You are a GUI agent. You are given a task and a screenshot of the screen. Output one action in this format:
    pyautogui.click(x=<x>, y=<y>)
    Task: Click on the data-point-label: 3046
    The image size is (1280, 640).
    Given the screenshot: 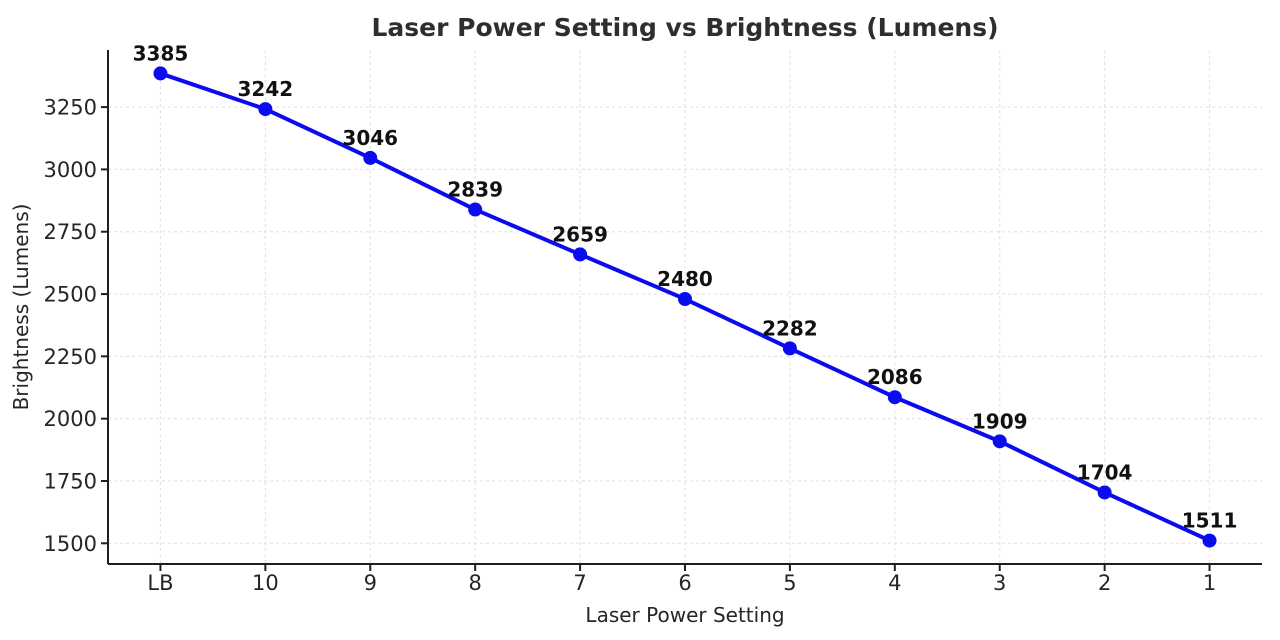 What is the action you would take?
    pyautogui.click(x=370, y=138)
    